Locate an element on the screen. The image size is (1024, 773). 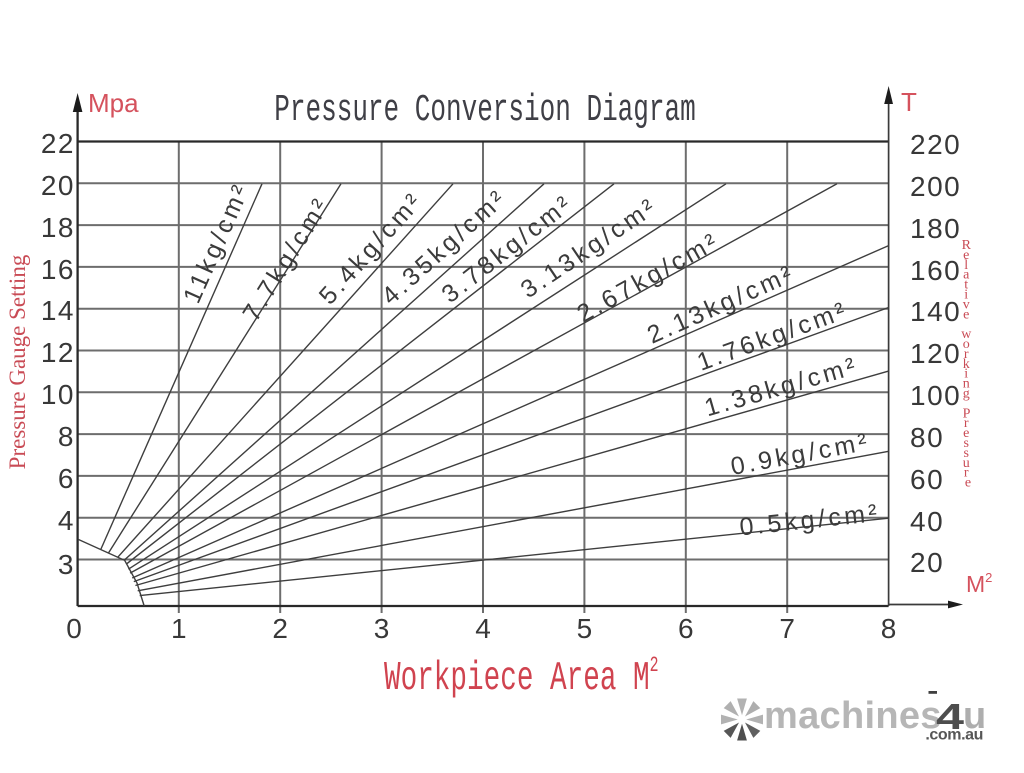
svg-text: .com.au is located at coordinates (954, 735).